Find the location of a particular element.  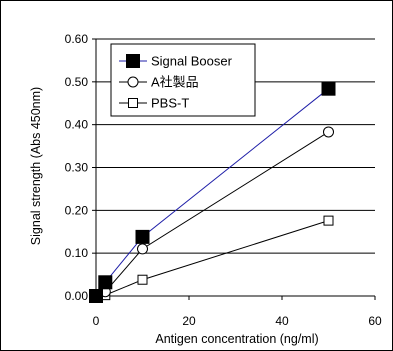

legend: Signal Booser A社製品 PBS-T is located at coordinates (183, 80).